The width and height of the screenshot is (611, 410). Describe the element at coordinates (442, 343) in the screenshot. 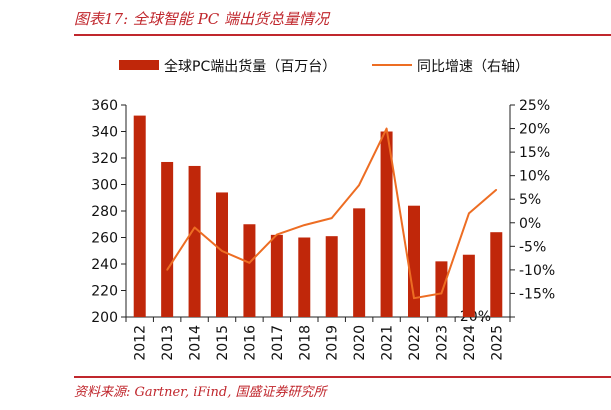

I see `x-tick-label-2023: 2023` at that location.